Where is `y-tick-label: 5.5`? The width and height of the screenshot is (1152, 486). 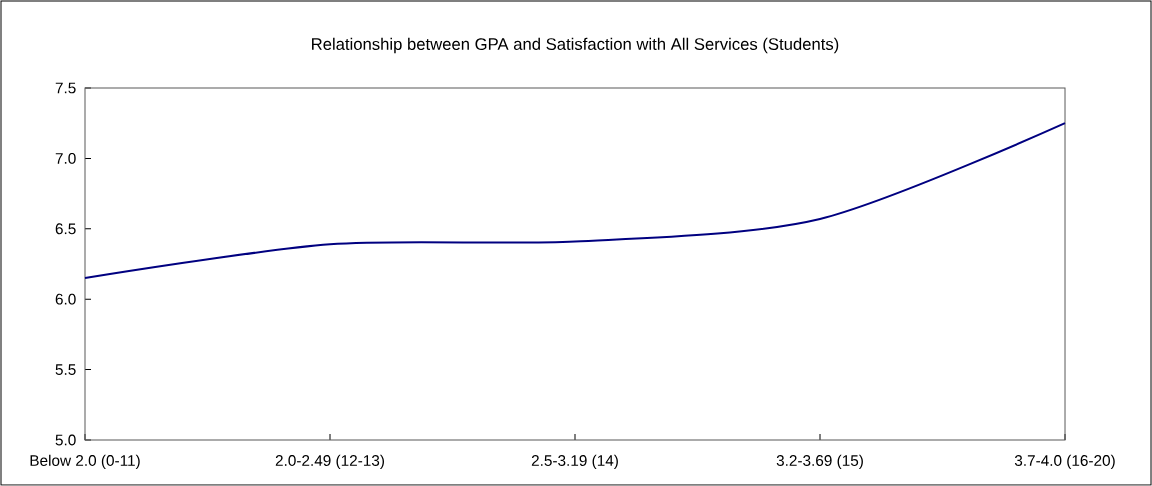 y-tick-label: 5.5 is located at coordinates (65, 369).